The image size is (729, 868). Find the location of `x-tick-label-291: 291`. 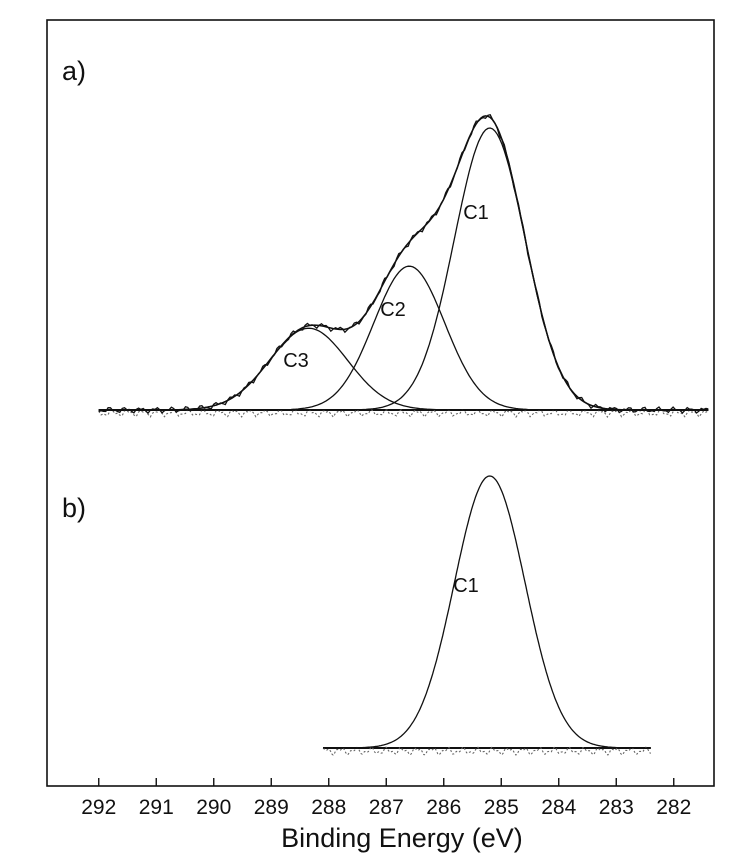

x-tick-label-291: 291 is located at coordinates (156, 807).